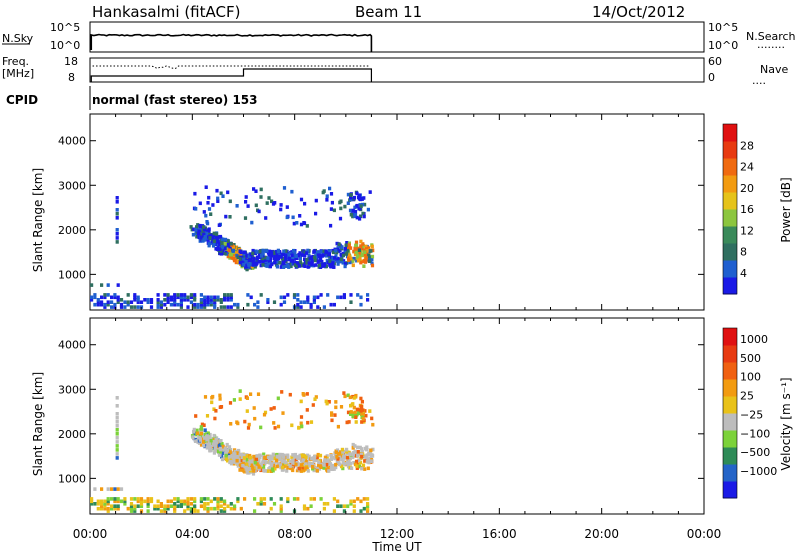  What do you see at coordinates (22, 100) in the screenshot?
I see `cpid-label: CPID` at bounding box center [22, 100].